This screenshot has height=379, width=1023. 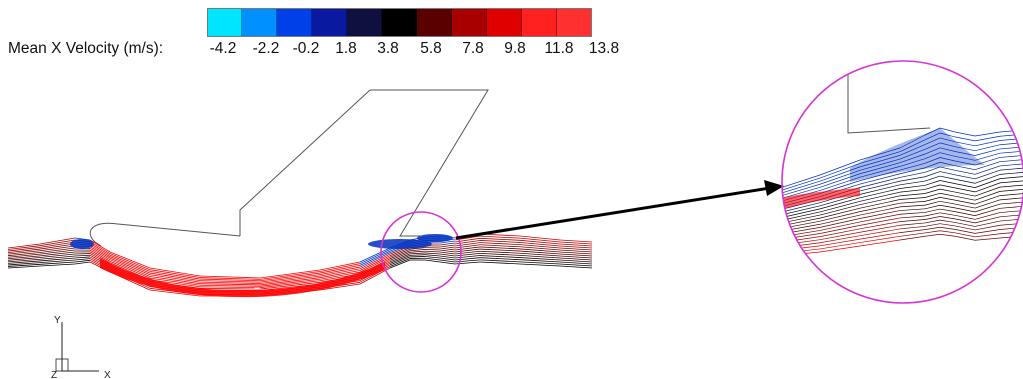 What do you see at coordinates (346, 48) in the screenshot?
I see `tick-label: 1.8` at bounding box center [346, 48].